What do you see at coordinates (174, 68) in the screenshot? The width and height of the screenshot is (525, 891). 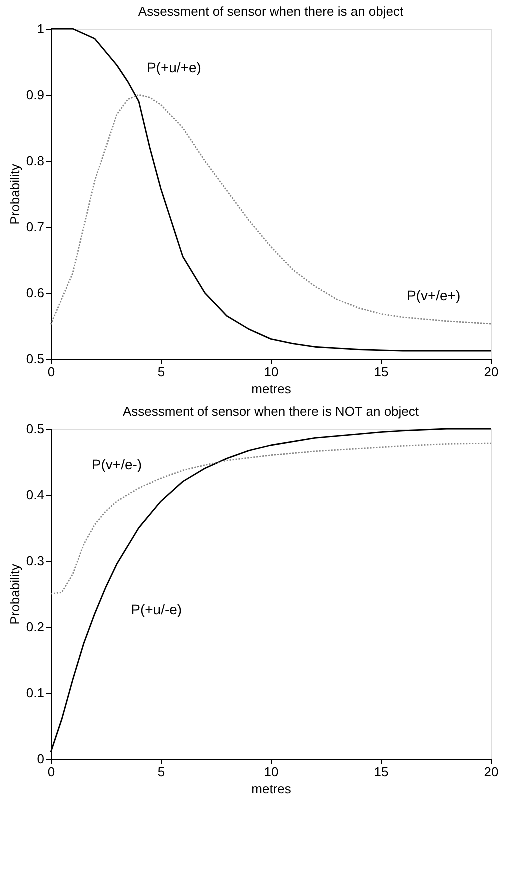 I see `series-label: P(+u/+e)` at bounding box center [174, 68].